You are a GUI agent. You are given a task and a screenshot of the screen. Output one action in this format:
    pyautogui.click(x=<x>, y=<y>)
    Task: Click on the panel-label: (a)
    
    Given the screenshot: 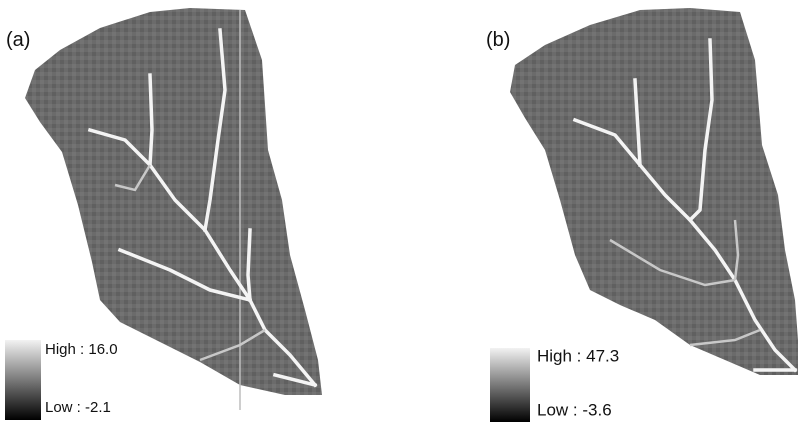 What is the action you would take?
    pyautogui.click(x=18, y=40)
    